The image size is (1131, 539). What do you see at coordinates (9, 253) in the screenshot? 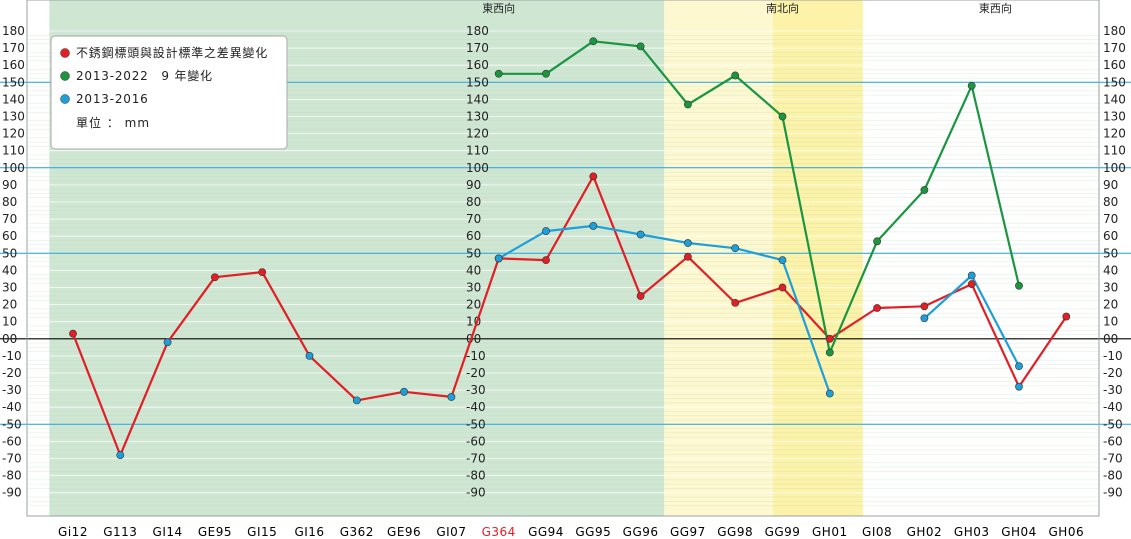
I see `y-tick-label-left: 50` at bounding box center [9, 253].